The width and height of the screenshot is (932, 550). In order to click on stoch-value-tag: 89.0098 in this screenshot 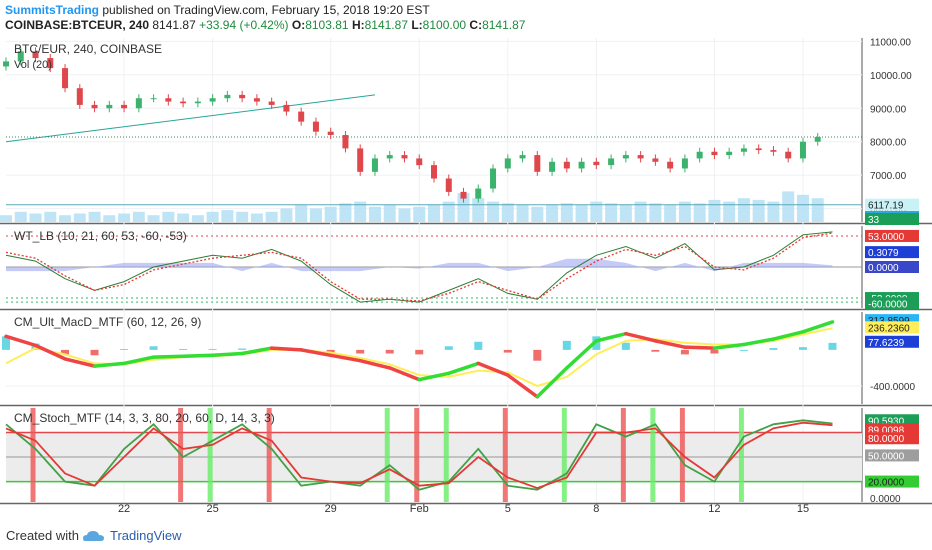, I will do `click(886, 430)`.